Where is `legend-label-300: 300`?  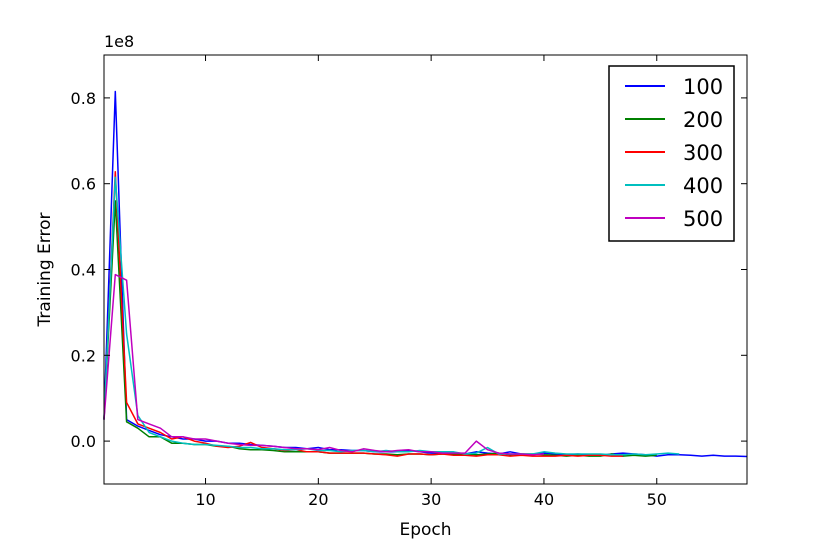 legend-label-300: 300 is located at coordinates (703, 153).